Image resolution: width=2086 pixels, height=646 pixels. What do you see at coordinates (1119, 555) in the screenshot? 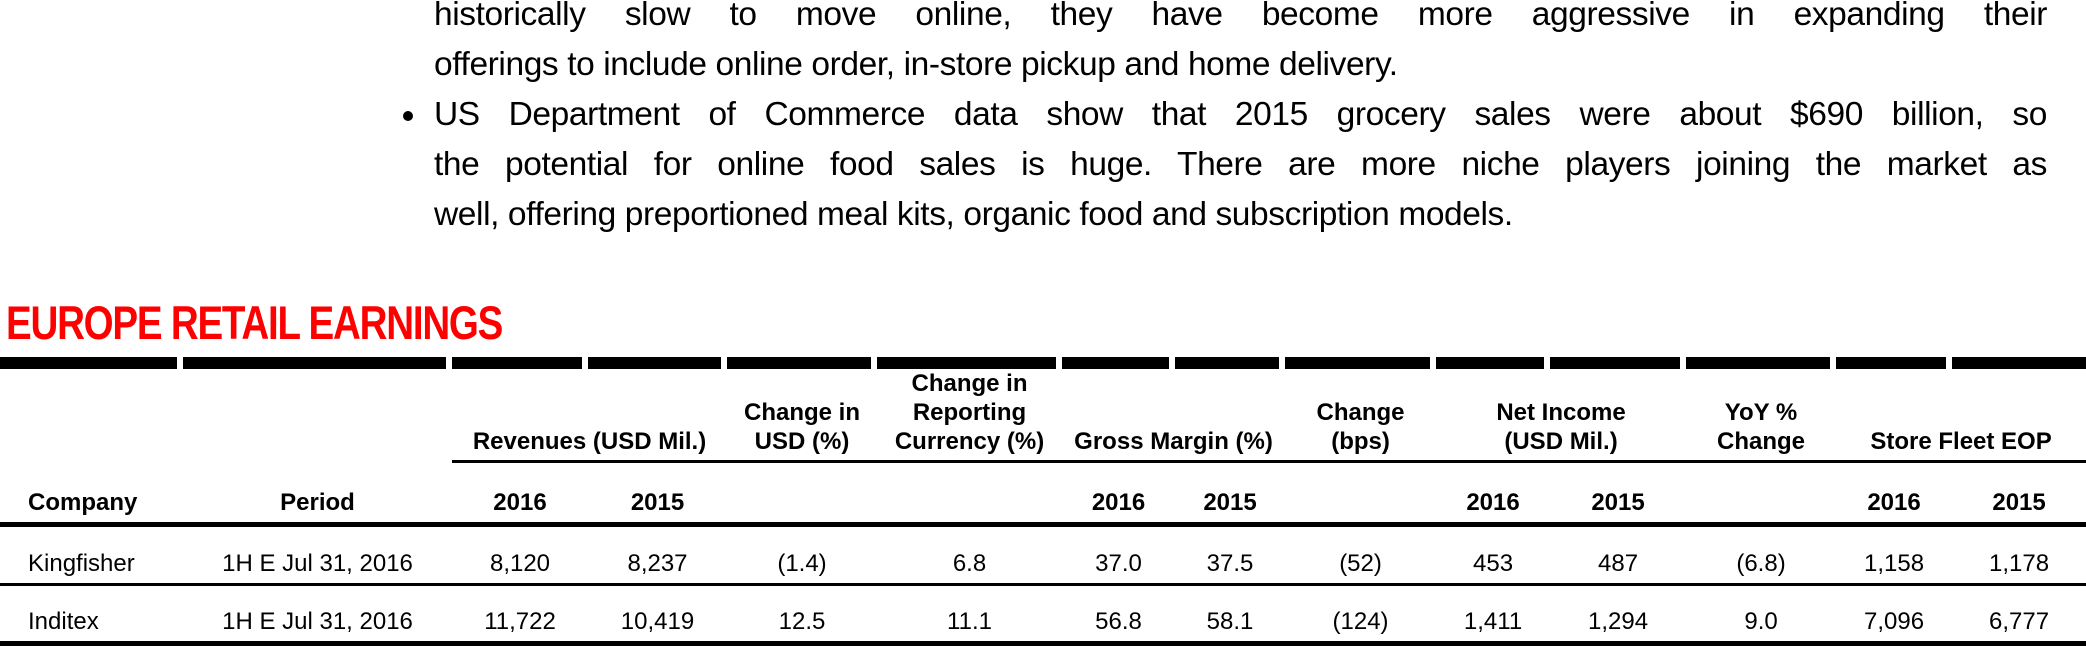
I see `gross-margin-2016-cell: 37.0` at bounding box center [1119, 555].